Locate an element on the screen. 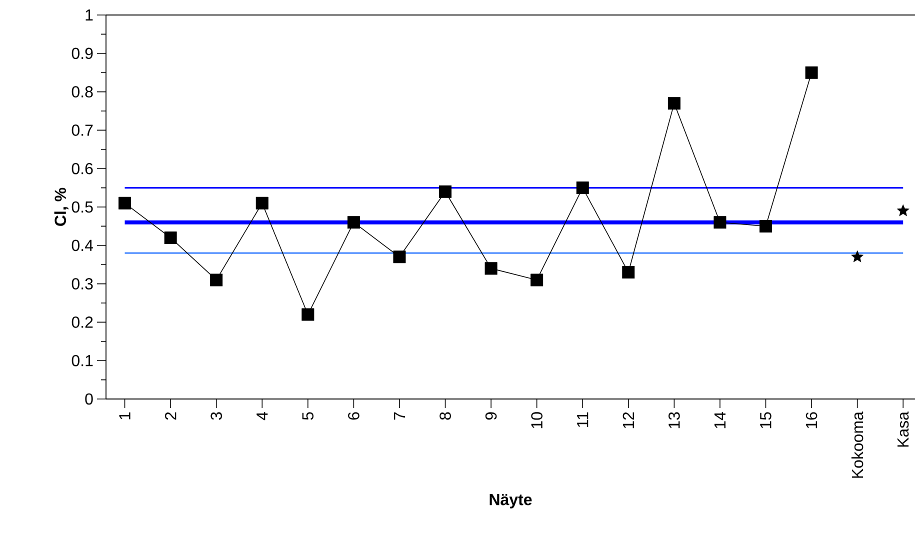 The image size is (915, 549). x-tick-label: Kasa is located at coordinates (903, 429).